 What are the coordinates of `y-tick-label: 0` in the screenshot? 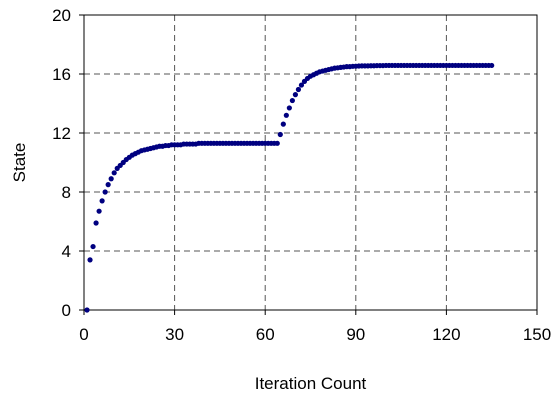 It's located at (66, 310).